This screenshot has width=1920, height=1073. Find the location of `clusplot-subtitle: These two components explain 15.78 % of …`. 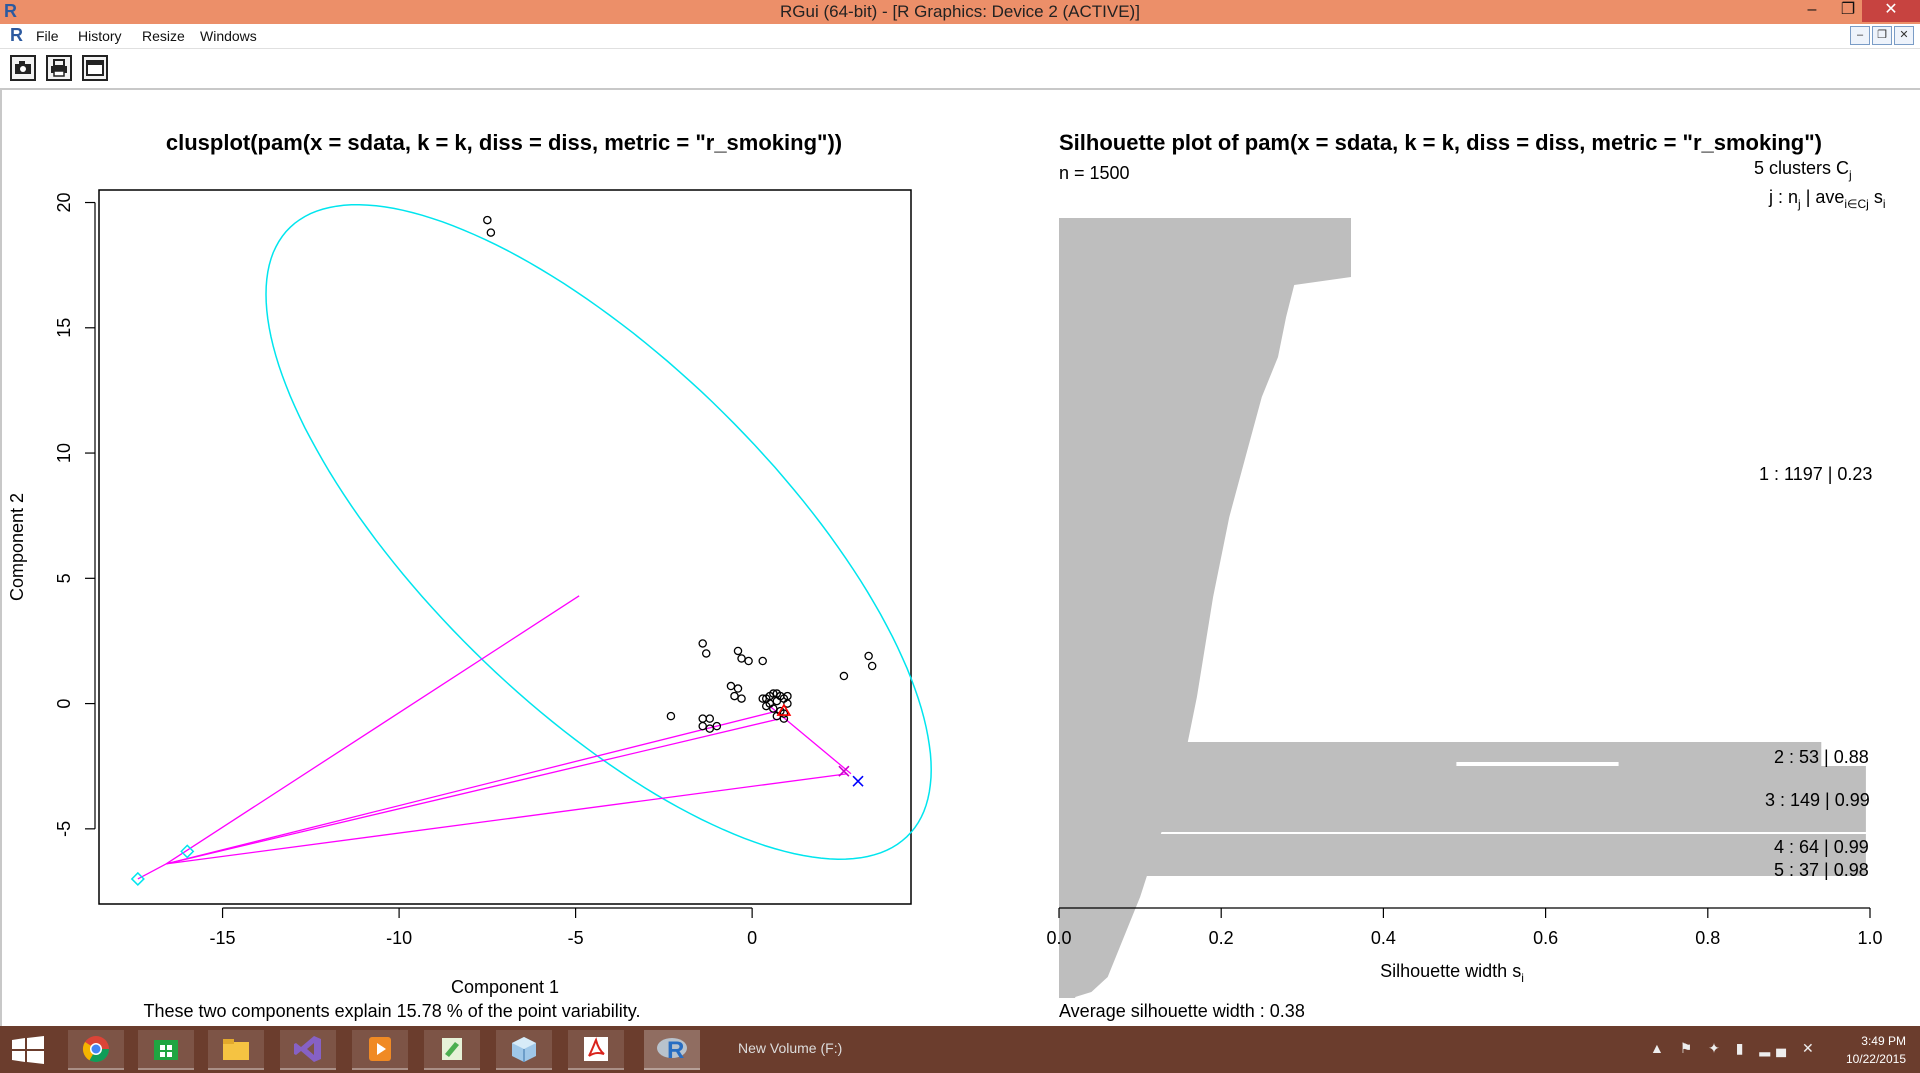

clusplot-subtitle: These two components explain 15.78 % of … is located at coordinates (392, 1011).